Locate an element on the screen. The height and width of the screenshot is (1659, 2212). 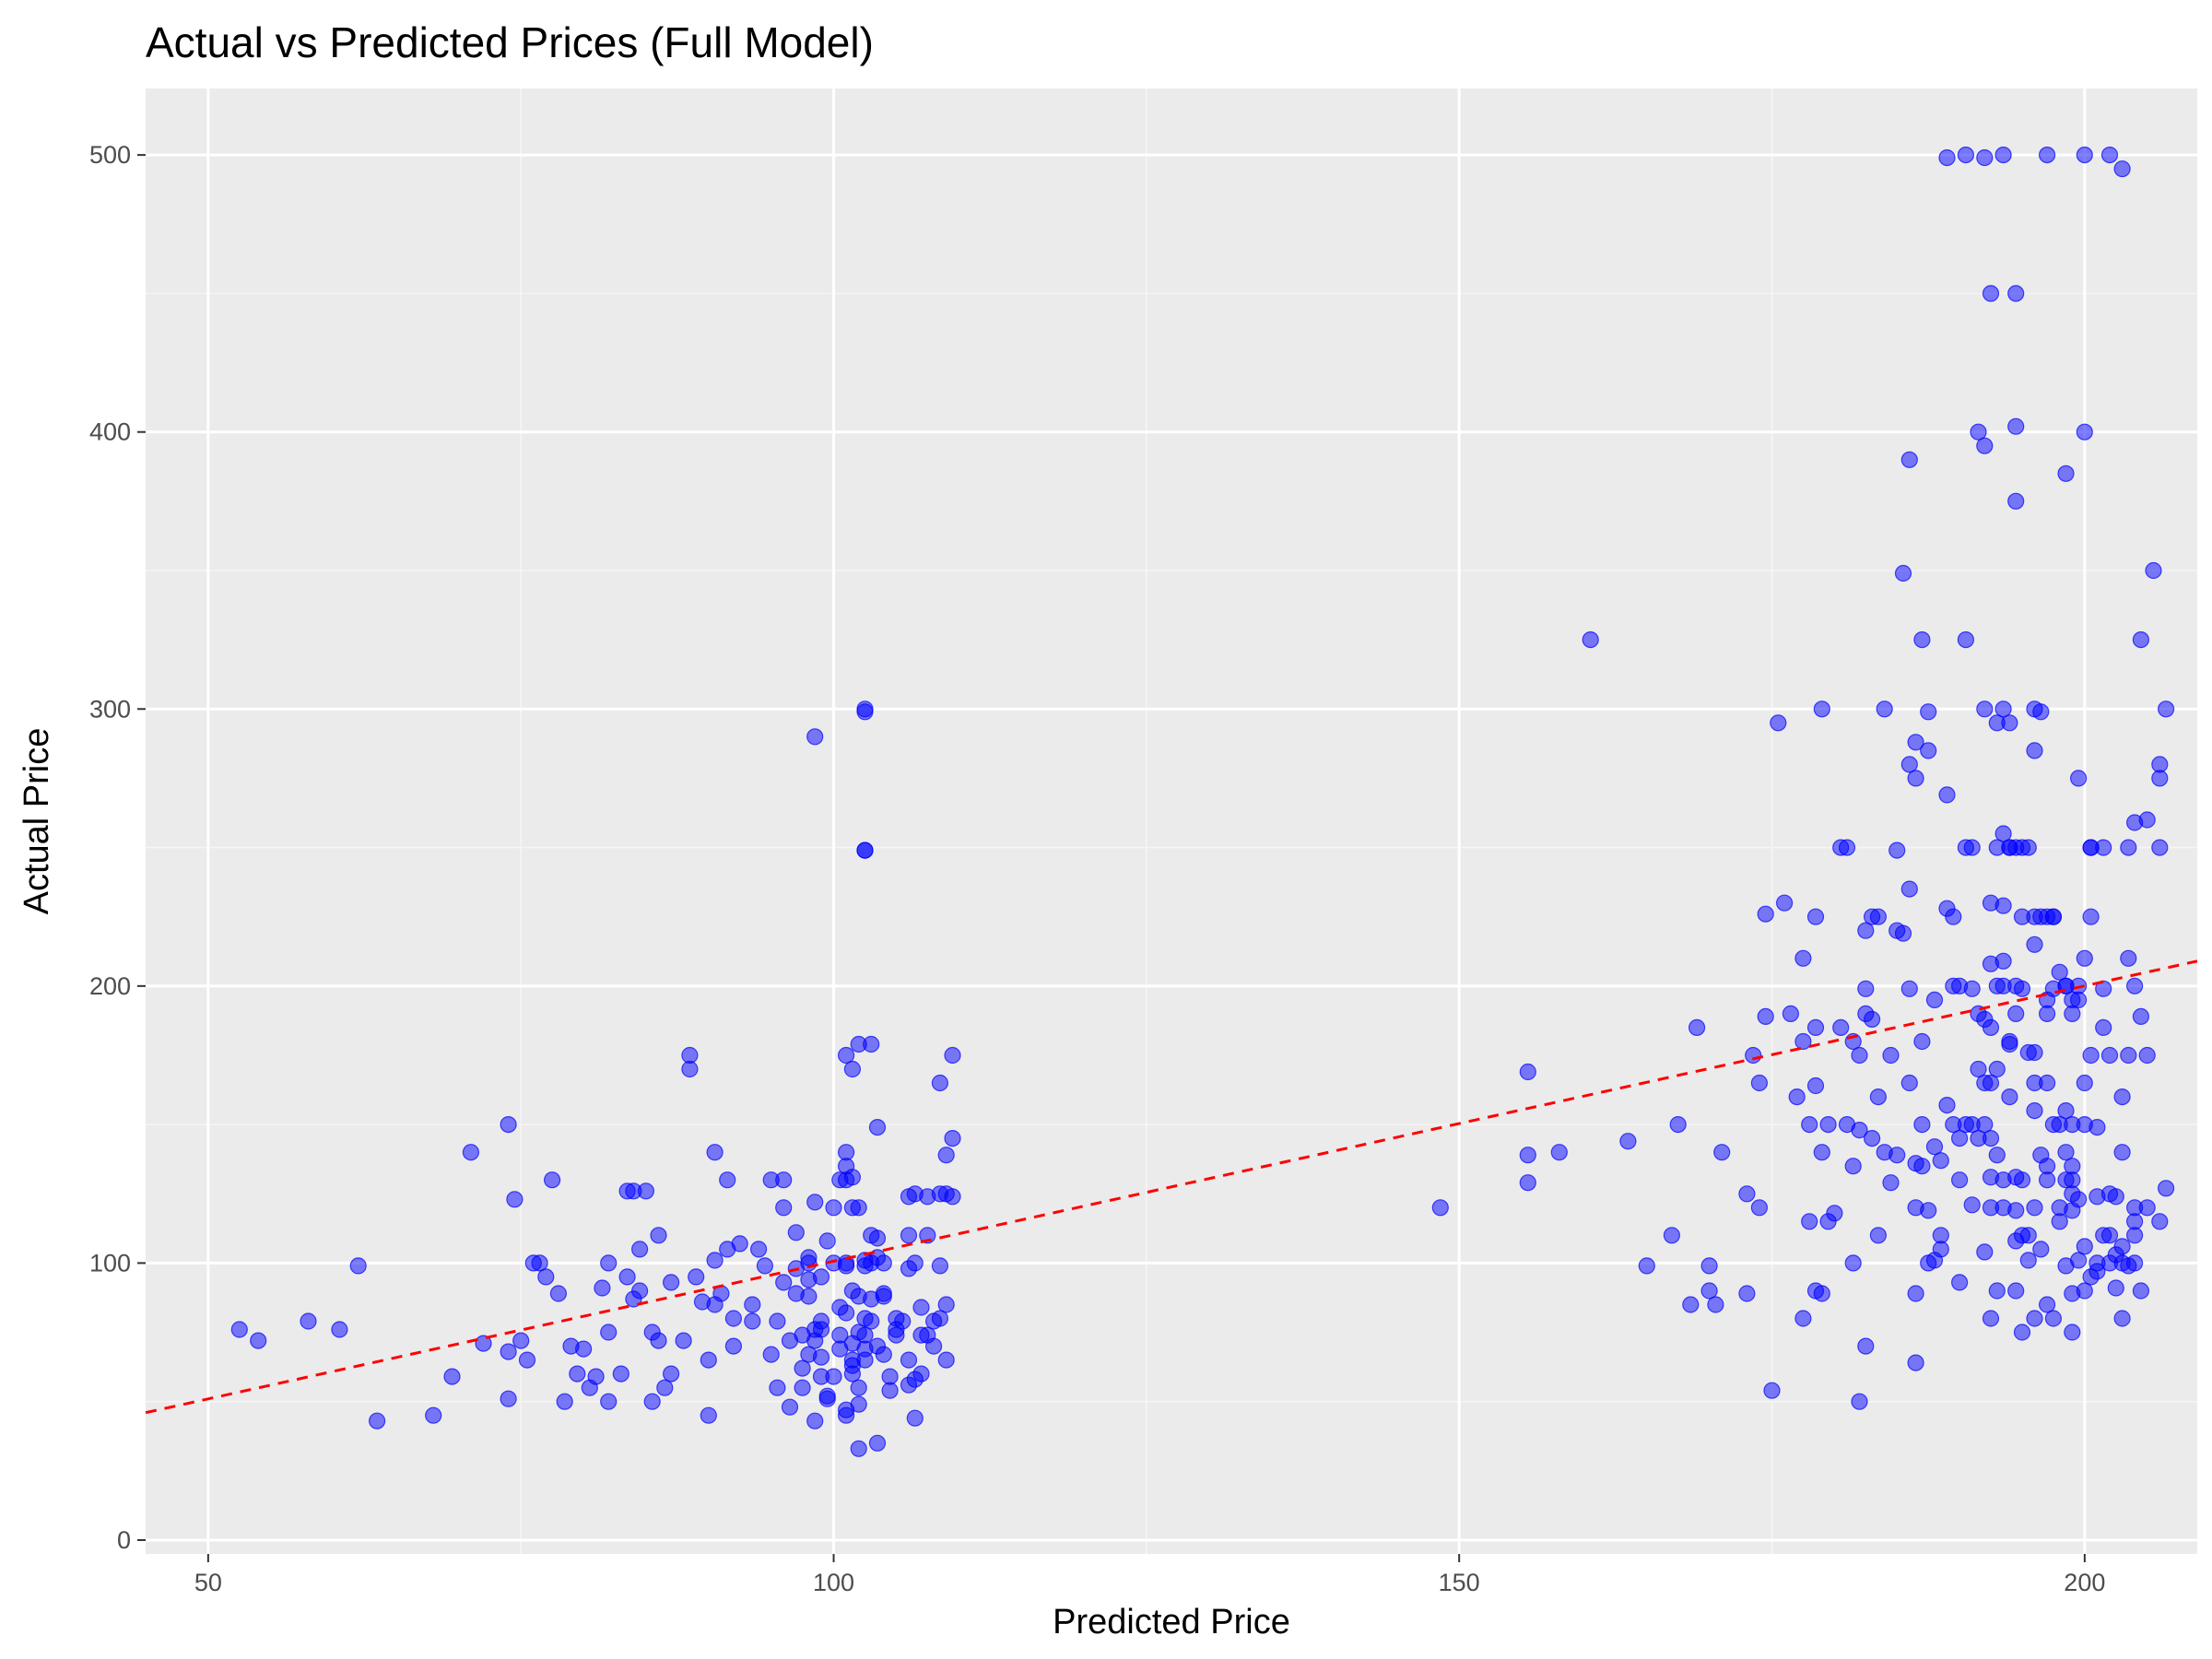
y-tick-label: 200 is located at coordinates (110, 986).